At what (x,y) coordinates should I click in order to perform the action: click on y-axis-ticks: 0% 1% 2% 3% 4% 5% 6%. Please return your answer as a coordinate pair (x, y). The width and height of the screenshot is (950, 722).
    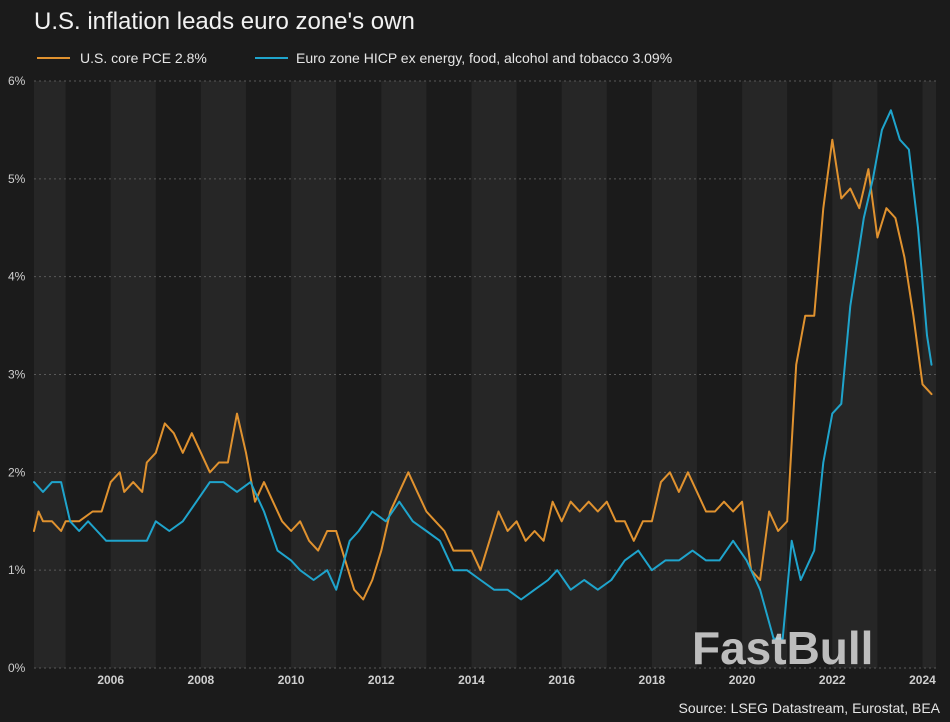
    Looking at the image, I should click on (17, 374).